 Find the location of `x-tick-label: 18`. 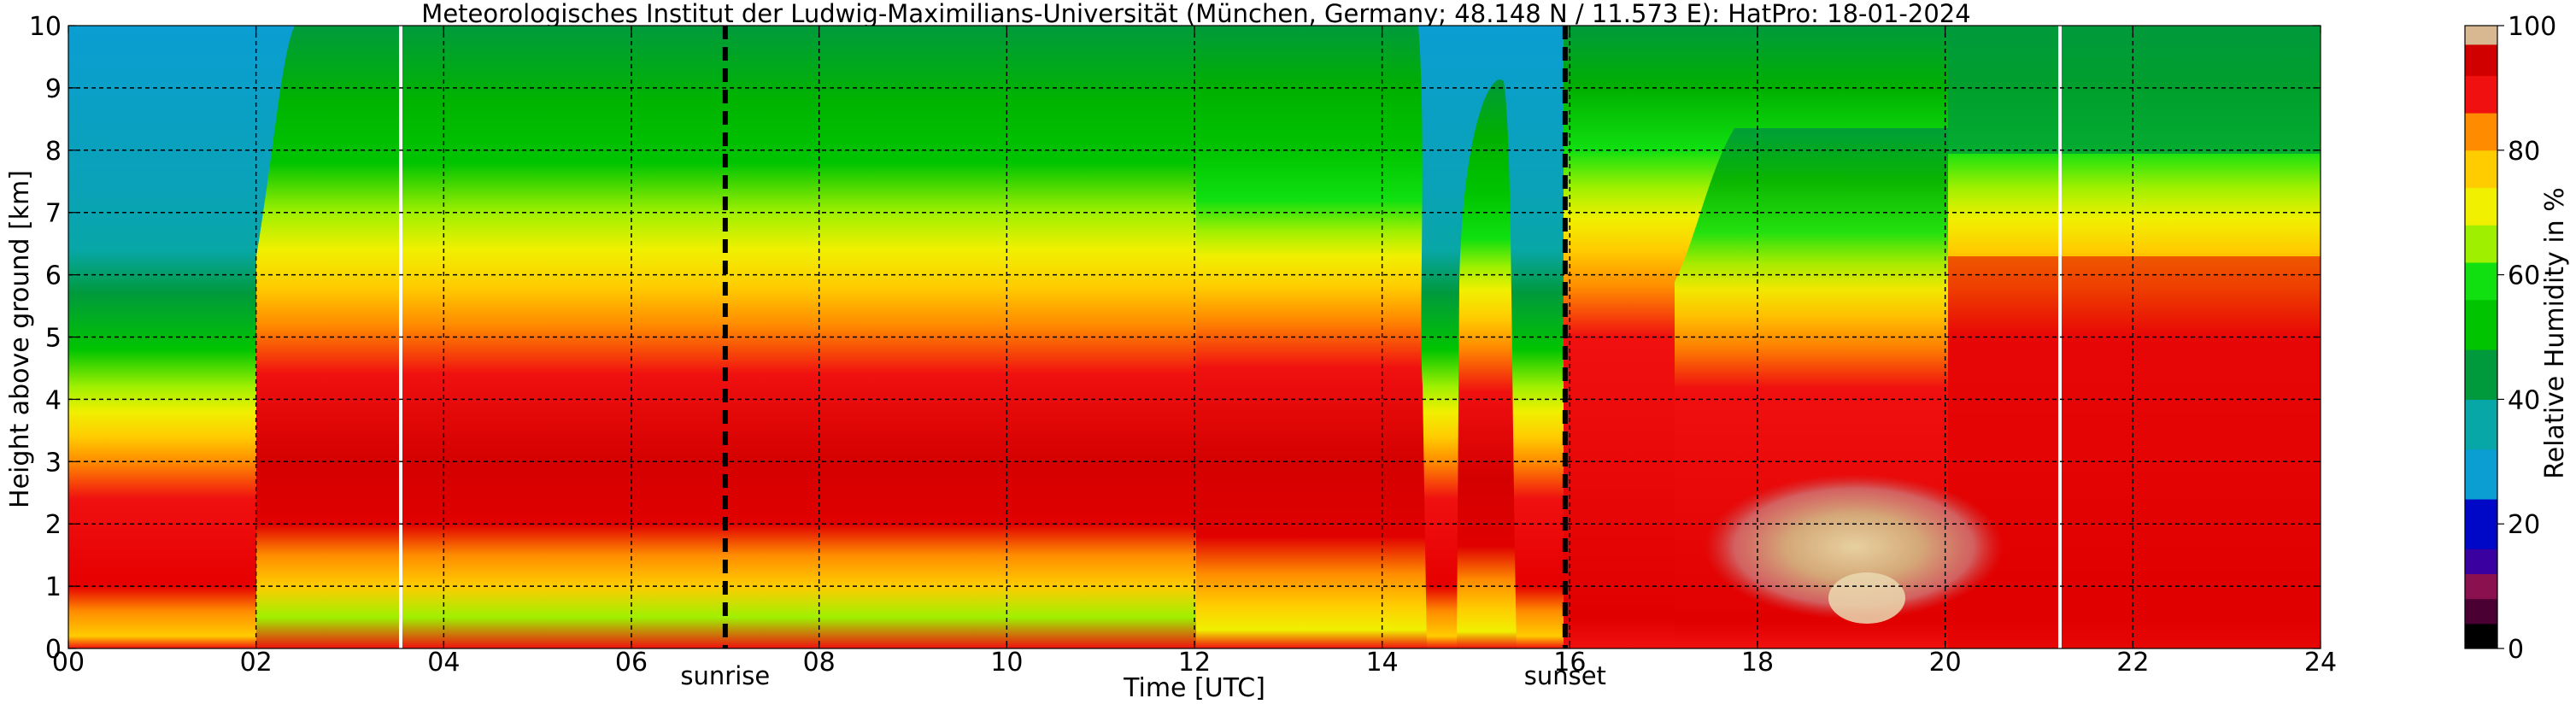

x-tick-label: 18 is located at coordinates (1757, 663).